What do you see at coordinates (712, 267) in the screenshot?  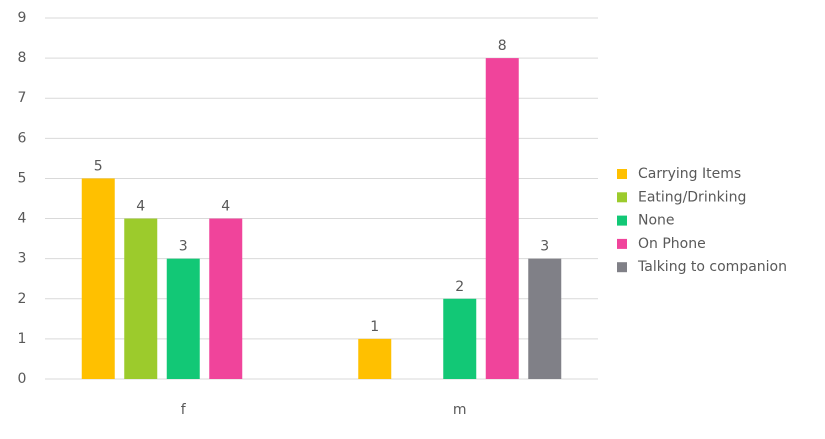 I see `legend-label: Talking to companion` at bounding box center [712, 267].